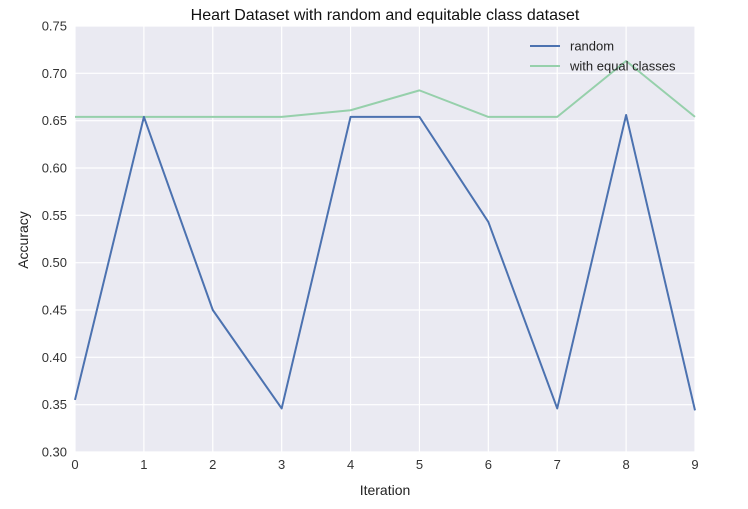 This screenshot has width=748, height=509. Describe the element at coordinates (350, 464) in the screenshot. I see `x-tick-label: 4` at that location.